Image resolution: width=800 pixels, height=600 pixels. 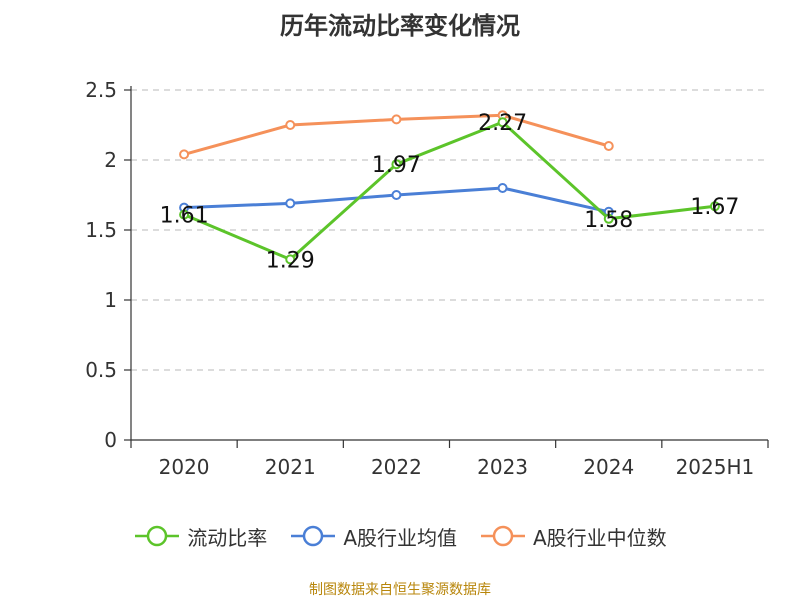 I want to click on legend-label: 流动比率, so click(x=227, y=537).